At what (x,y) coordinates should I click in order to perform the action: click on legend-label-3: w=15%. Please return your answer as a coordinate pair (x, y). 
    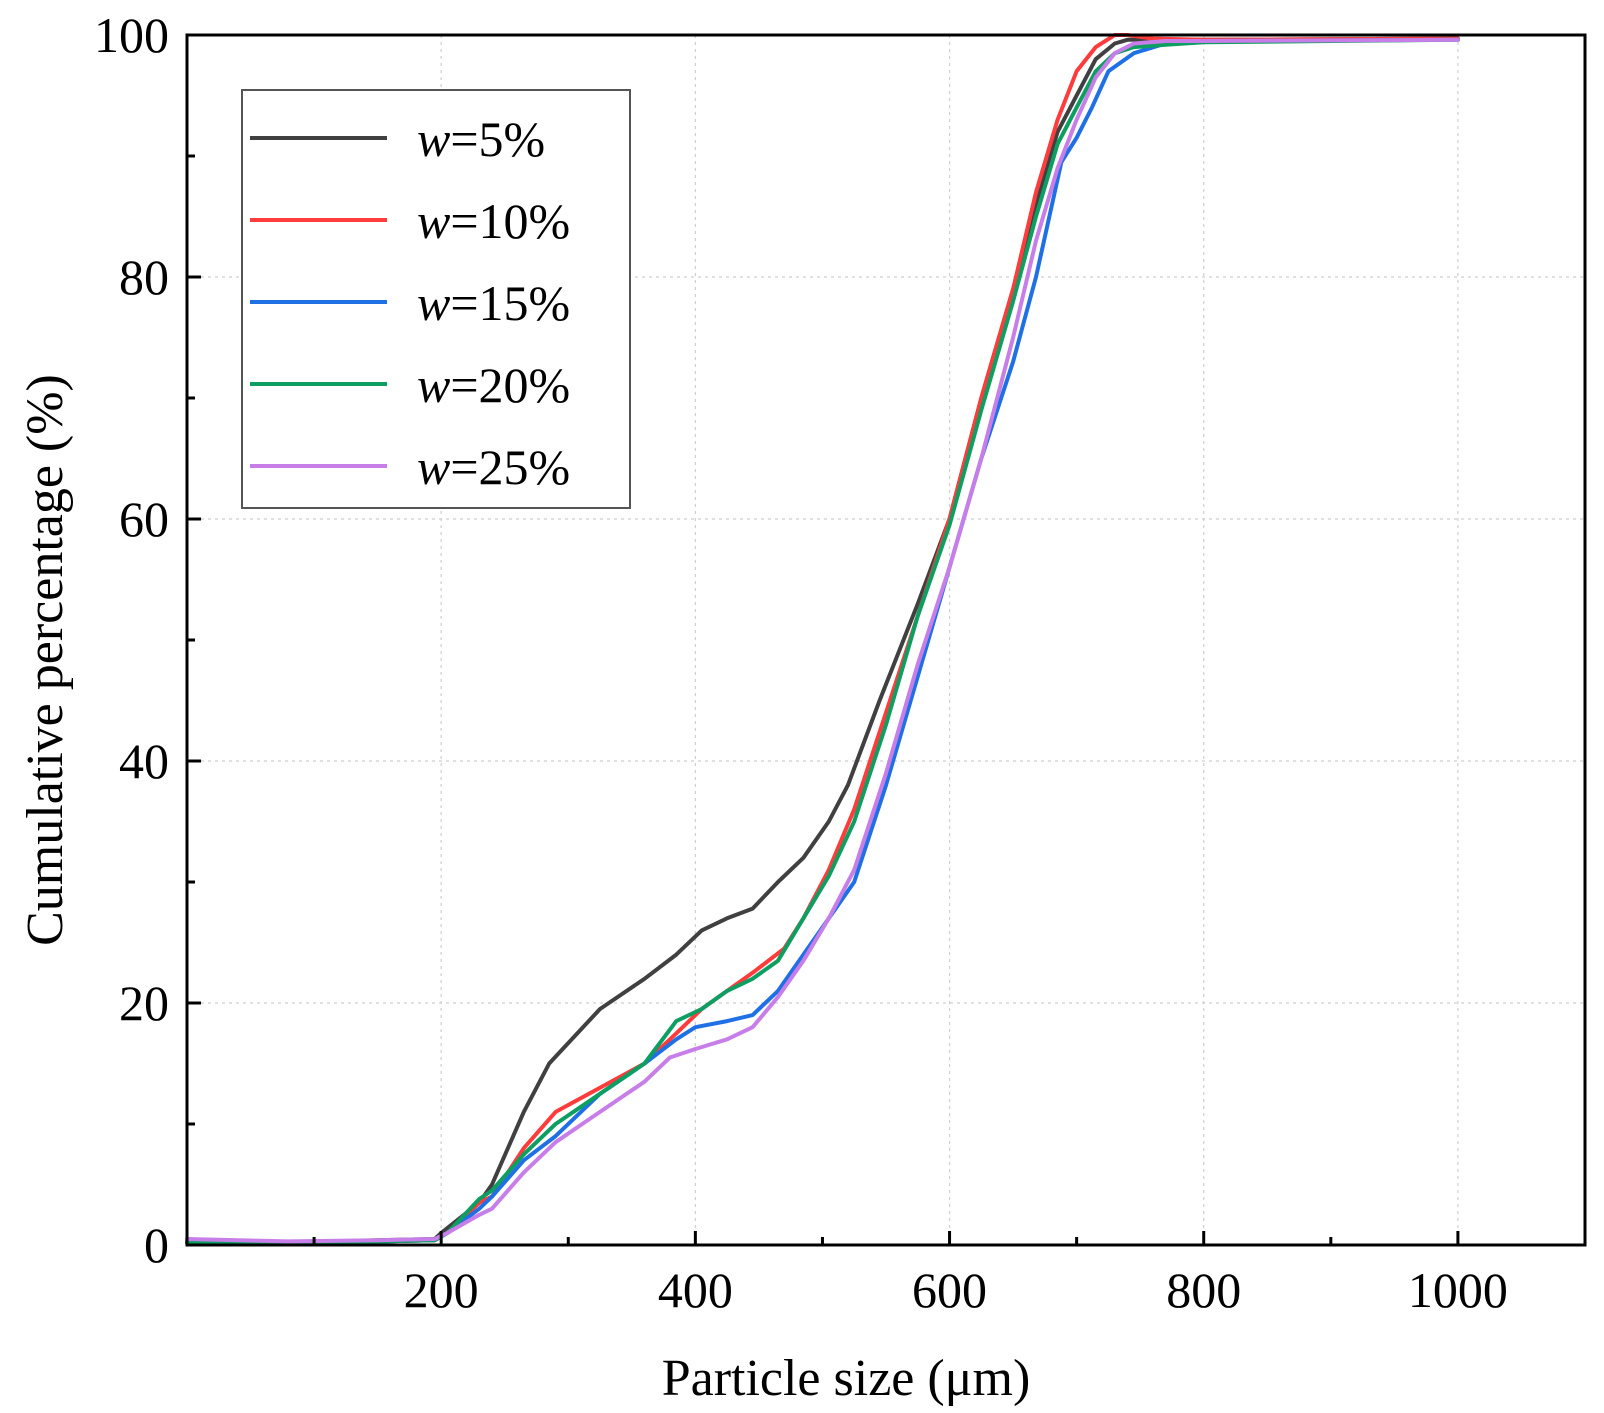
    Looking at the image, I should click on (493, 303).